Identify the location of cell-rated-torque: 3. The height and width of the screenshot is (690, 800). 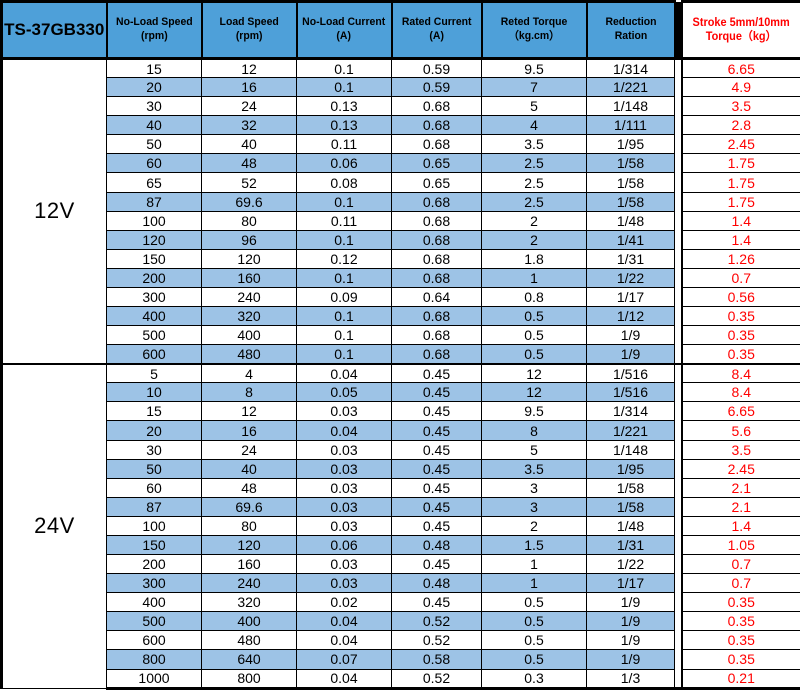
(534, 506).